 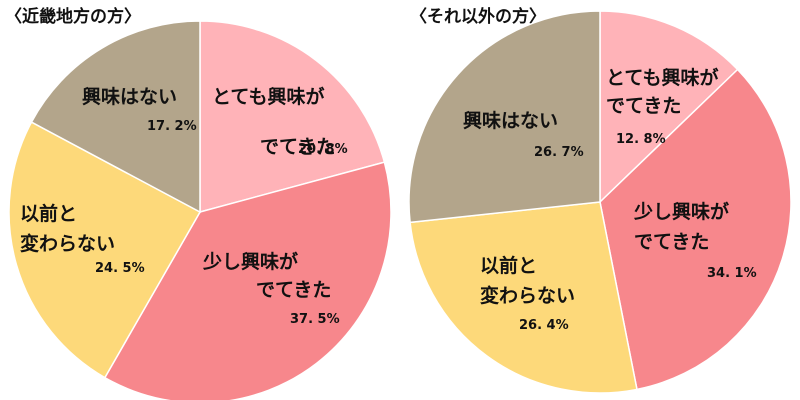 I want to click on slice-percent-label: 34. 1%, so click(x=732, y=273).